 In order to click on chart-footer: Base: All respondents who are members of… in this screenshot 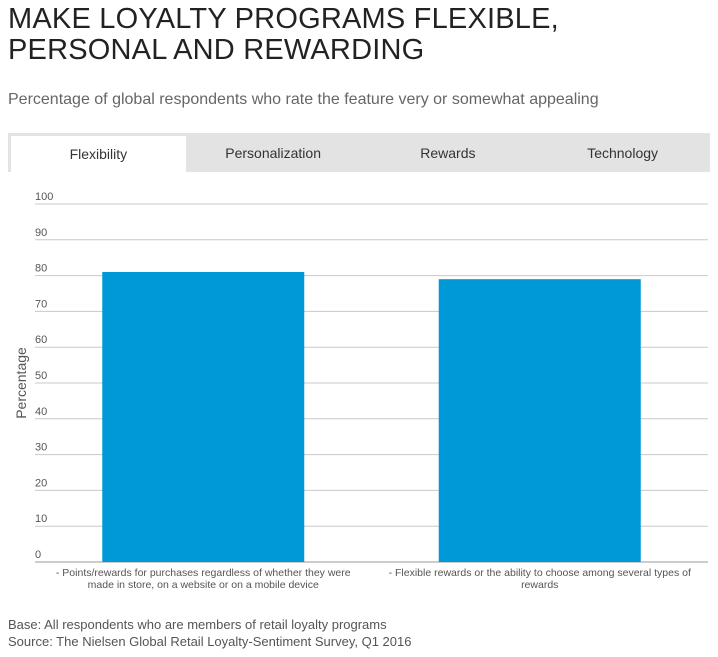, I will do `click(209, 633)`.